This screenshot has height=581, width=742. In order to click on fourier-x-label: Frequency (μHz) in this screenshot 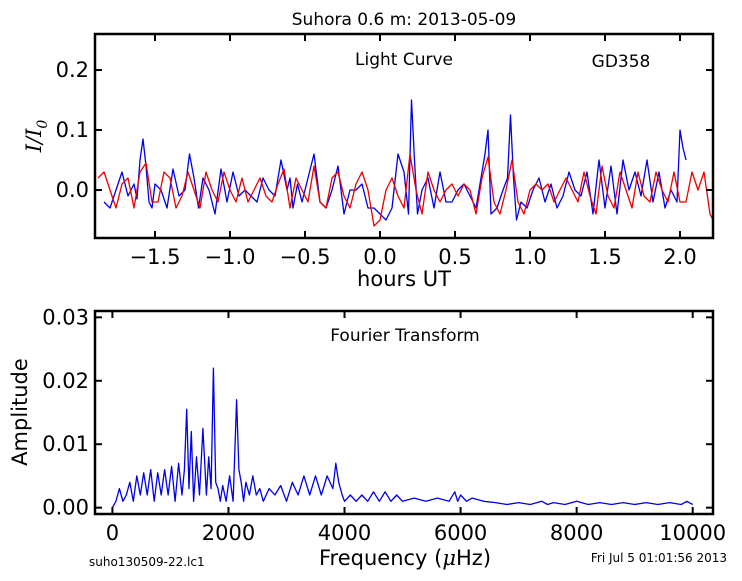, I will do `click(405, 558)`.